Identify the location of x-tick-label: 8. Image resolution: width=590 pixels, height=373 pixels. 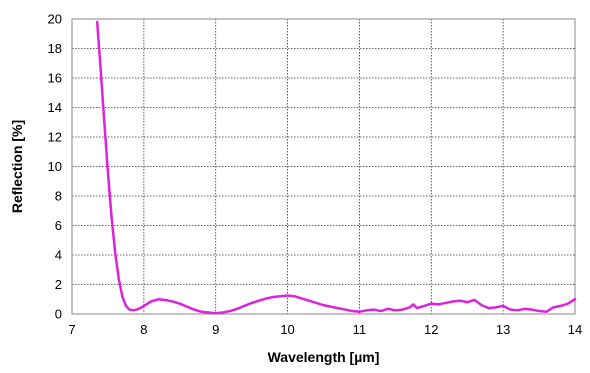
(143, 329).